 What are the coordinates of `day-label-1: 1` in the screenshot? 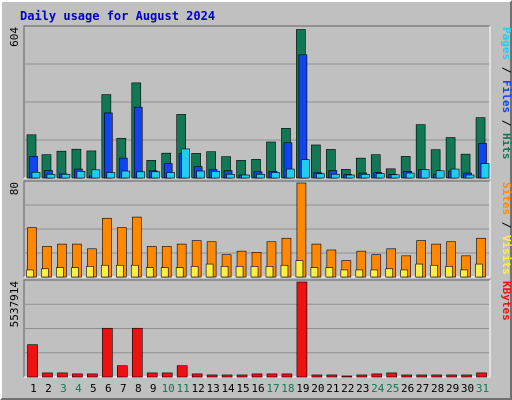 It's located at (33, 388).